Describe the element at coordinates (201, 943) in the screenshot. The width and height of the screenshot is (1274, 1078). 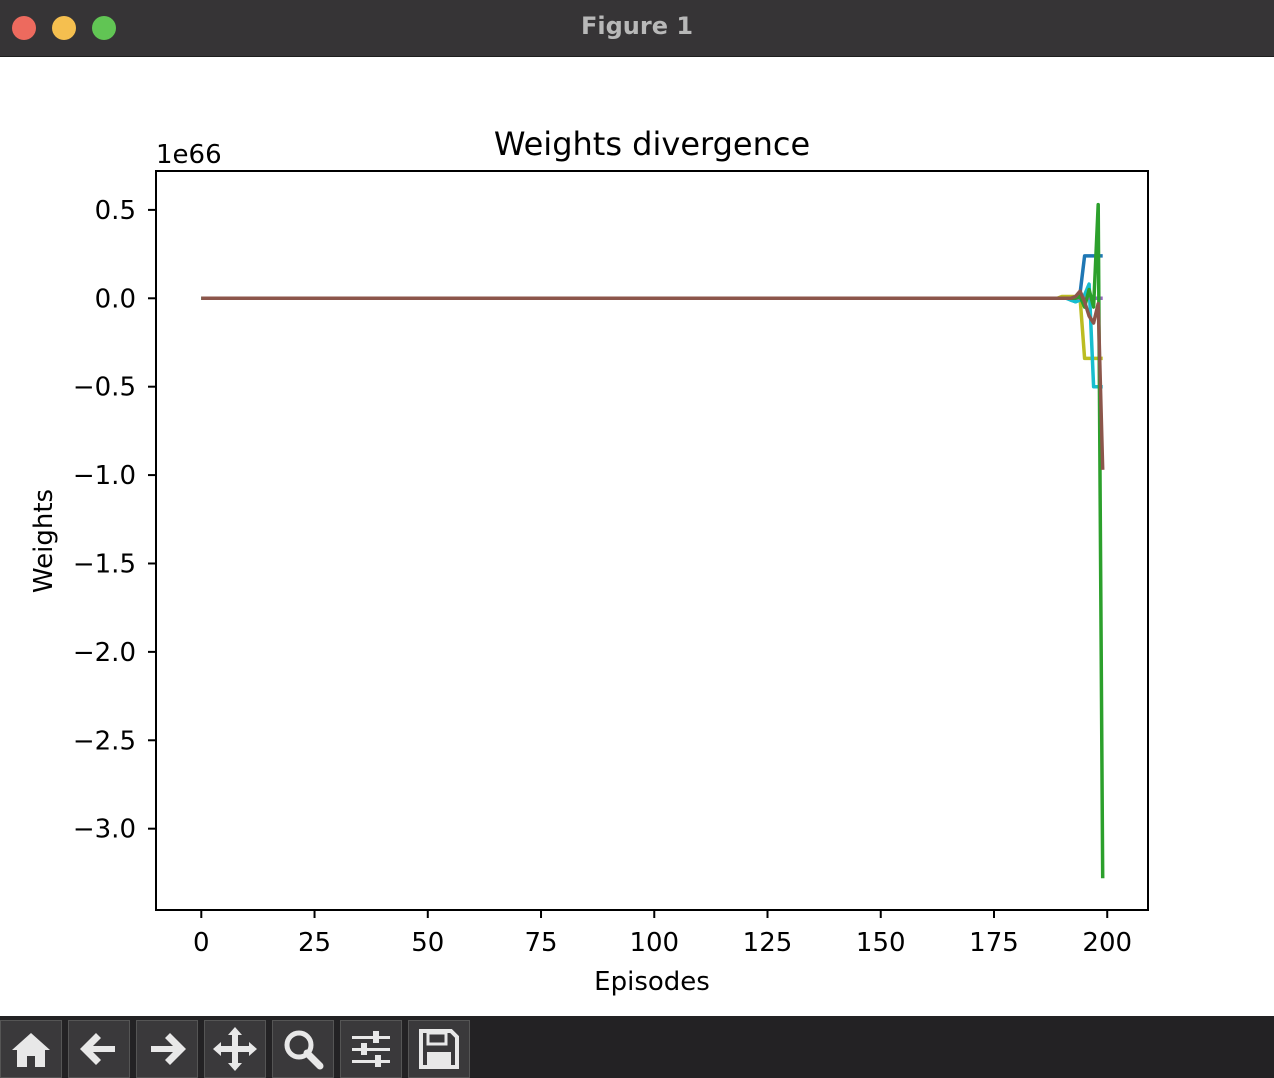
I see `x-tick-label: 0` at that location.